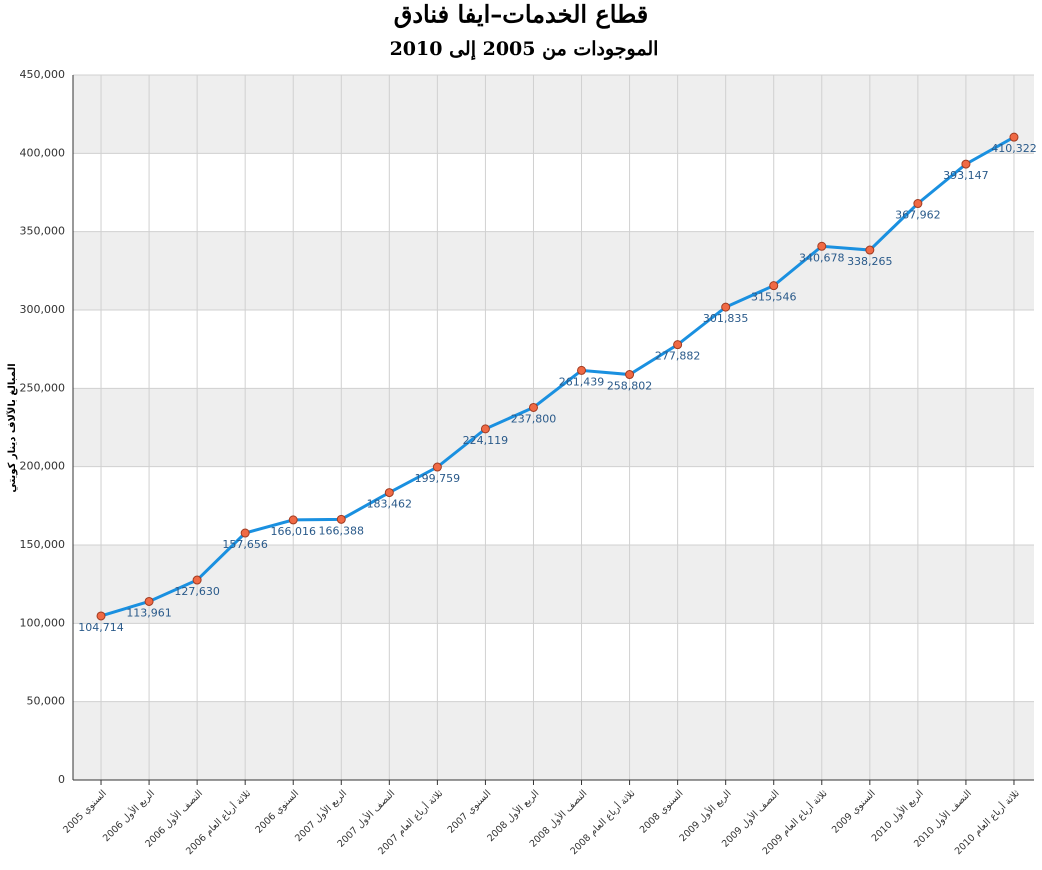  Describe the element at coordinates (12, 427) in the screenshot. I see `y-axis-label: المبالغ بالآلاف دينار كويتي` at that location.